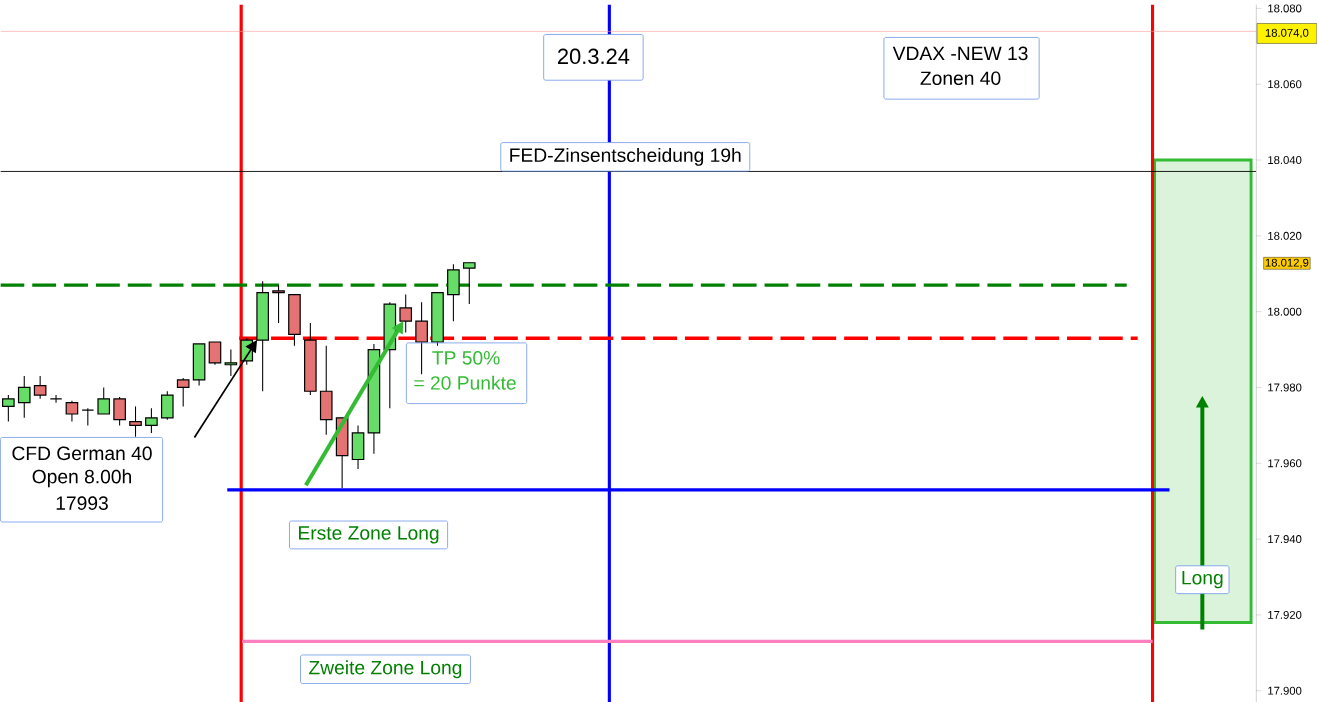  I want to click on text: 18.012,9, so click(1287, 263).